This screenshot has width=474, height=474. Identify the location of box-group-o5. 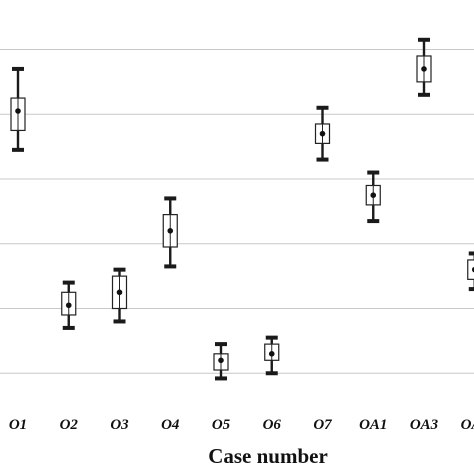
(221, 361).